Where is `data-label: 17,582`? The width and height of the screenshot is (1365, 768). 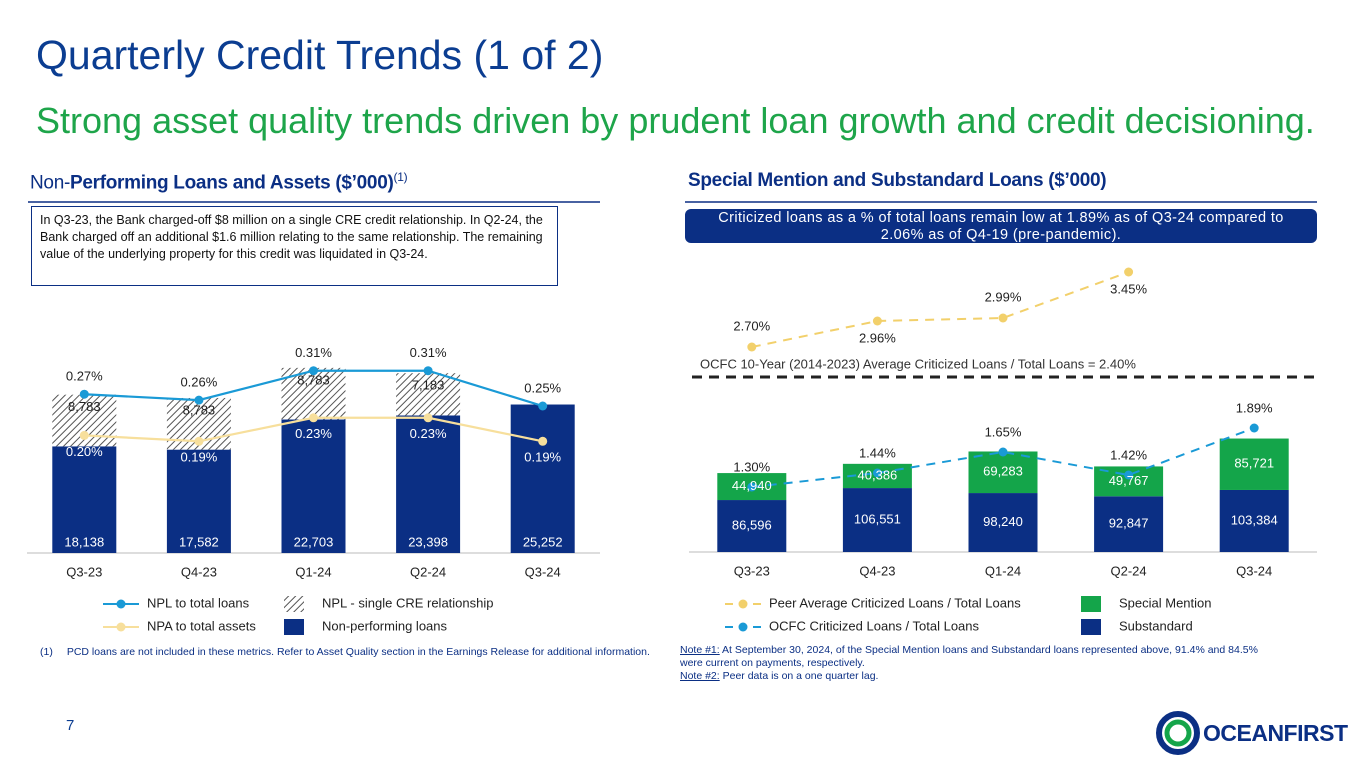
data-label: 17,582 is located at coordinates (199, 541).